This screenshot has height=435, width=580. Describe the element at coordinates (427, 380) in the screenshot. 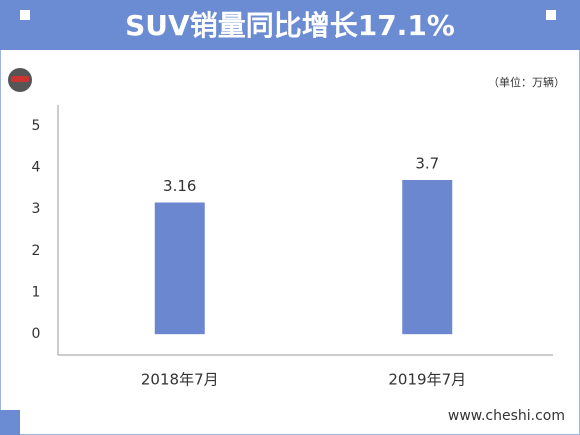

I see `x-tick-label: 2019年7月` at that location.